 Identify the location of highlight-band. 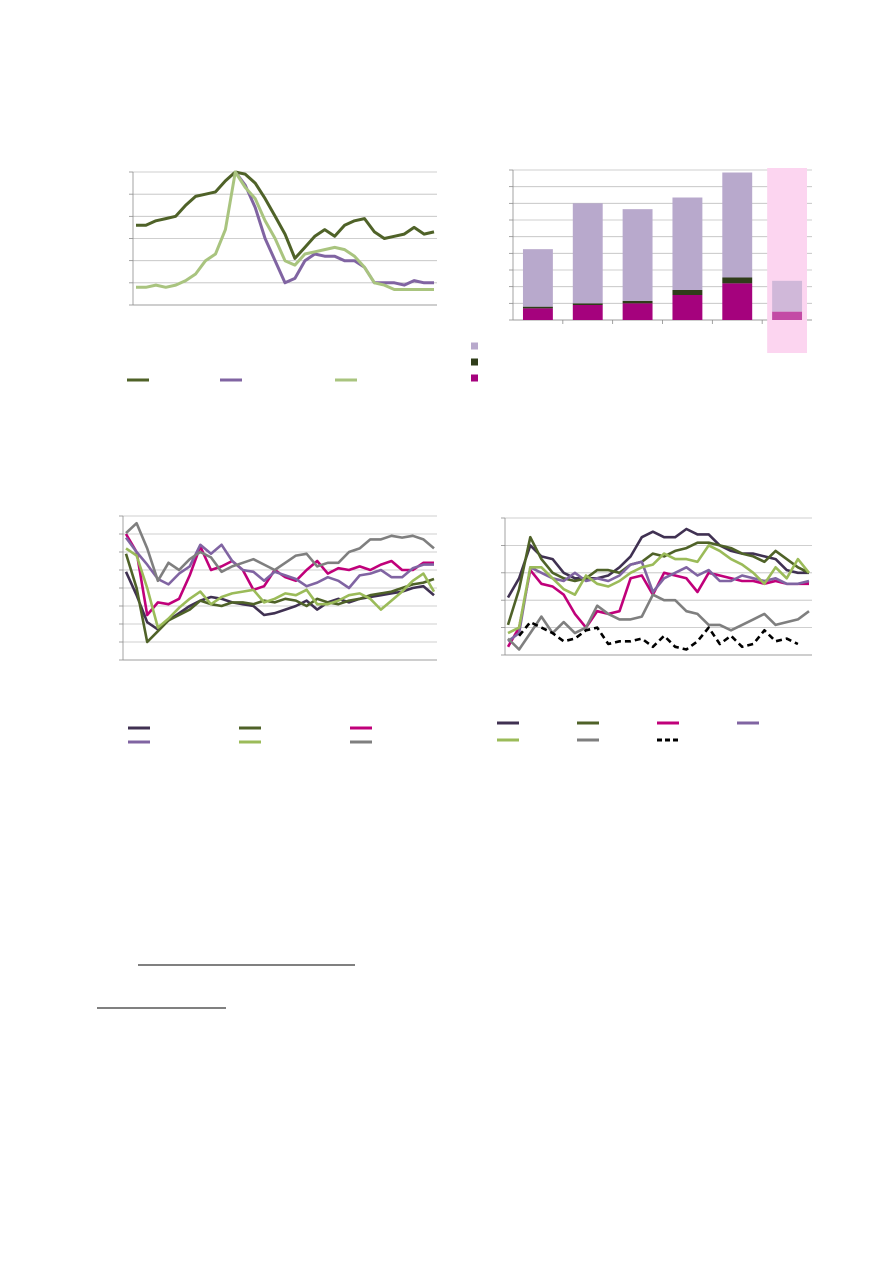
(787, 260).